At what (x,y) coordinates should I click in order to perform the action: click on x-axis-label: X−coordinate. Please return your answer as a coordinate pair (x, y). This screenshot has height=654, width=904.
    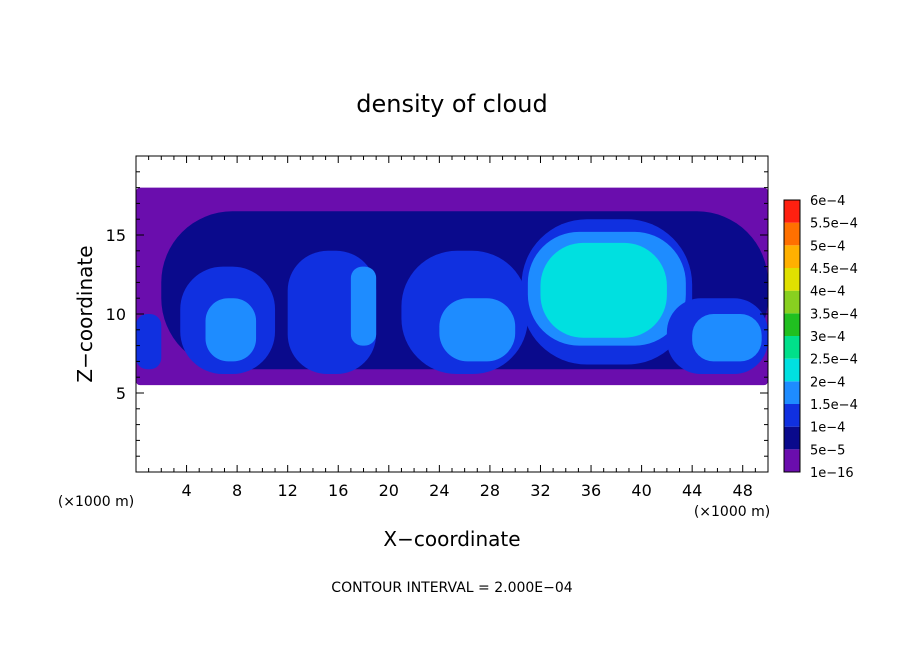
    Looking at the image, I should click on (451, 539).